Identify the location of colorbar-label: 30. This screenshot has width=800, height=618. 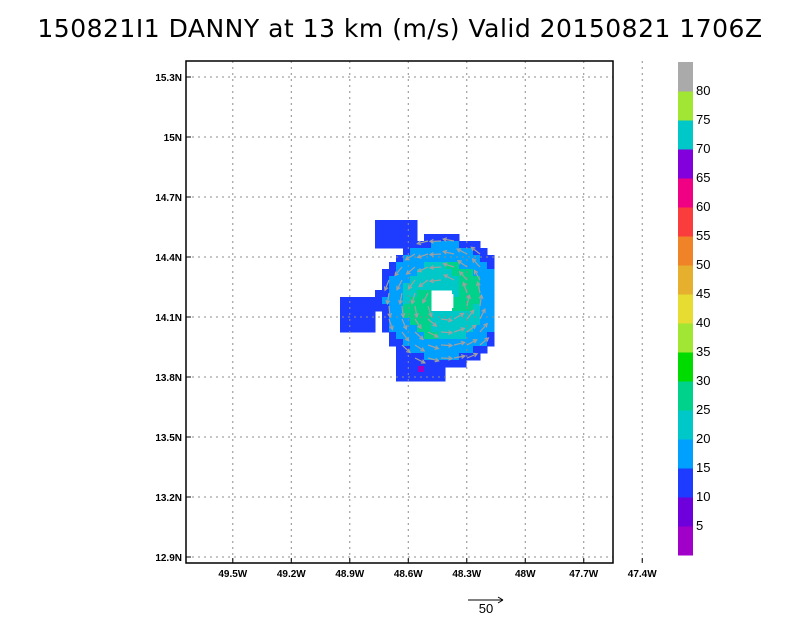
(703, 380).